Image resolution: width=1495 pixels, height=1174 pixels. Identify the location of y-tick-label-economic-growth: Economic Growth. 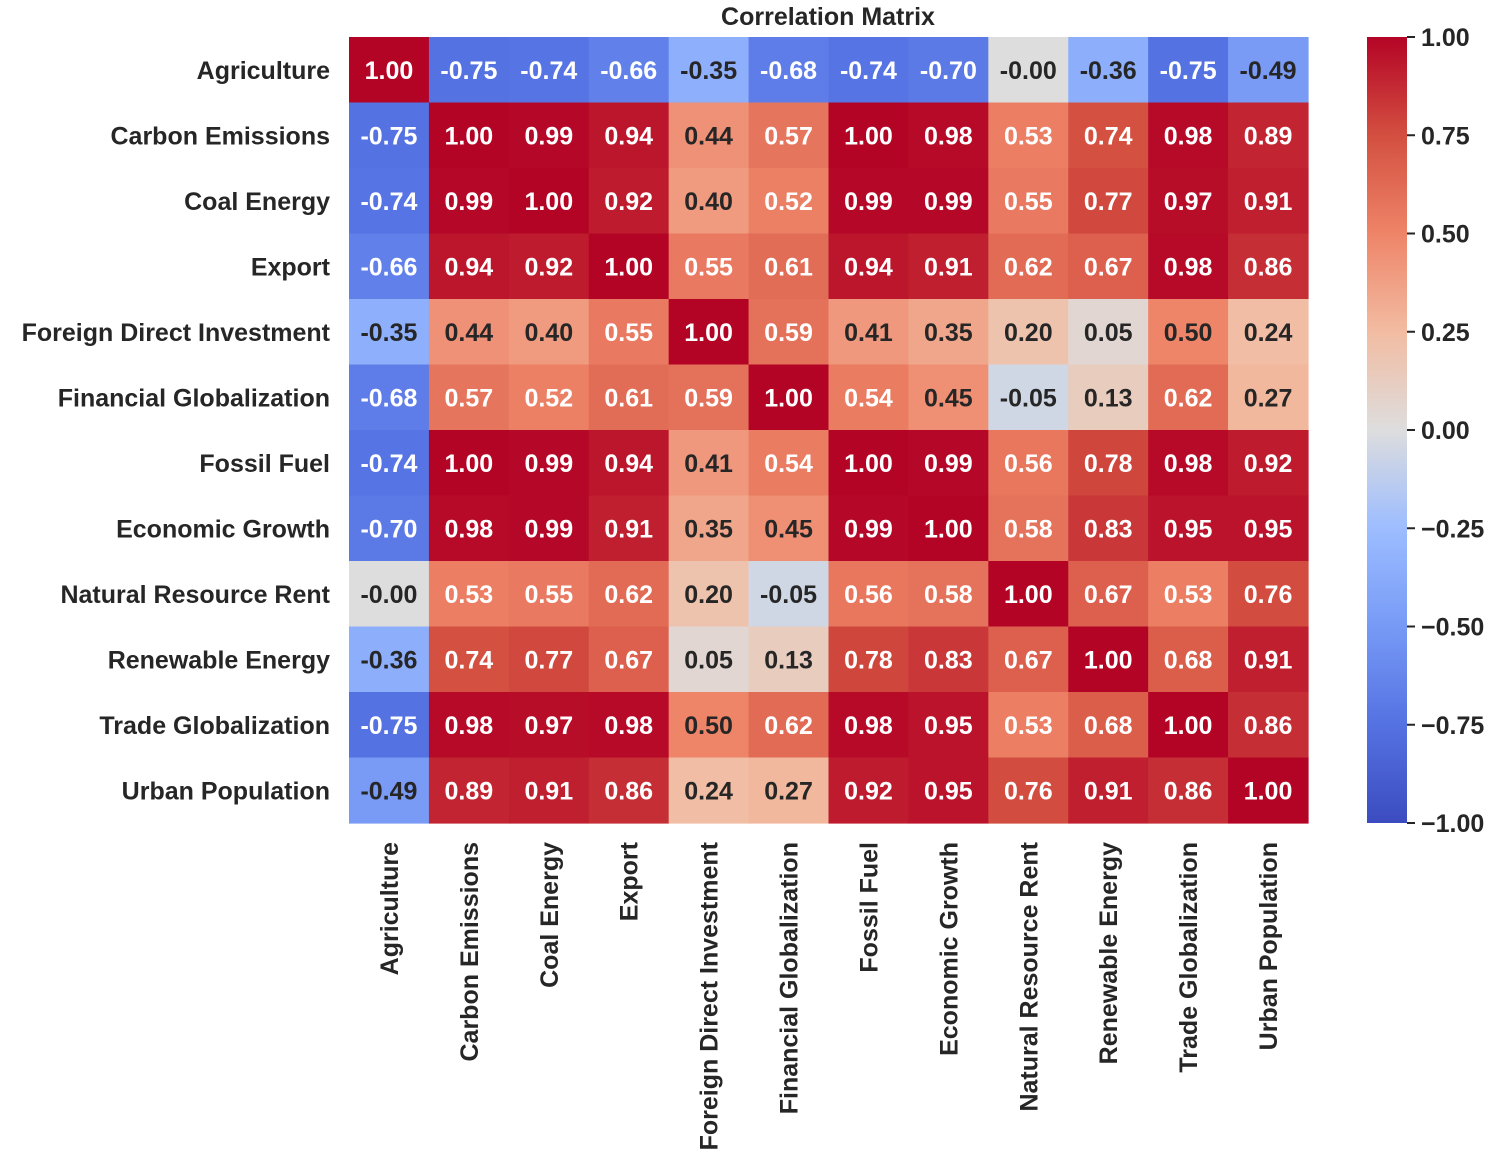
(223, 529).